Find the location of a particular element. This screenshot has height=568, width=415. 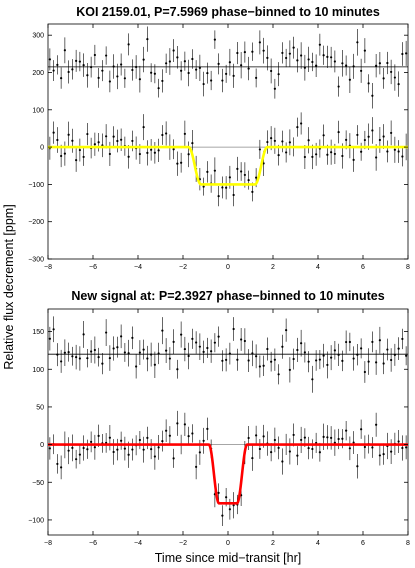

y-tick-label: 200 is located at coordinates (38, 73).